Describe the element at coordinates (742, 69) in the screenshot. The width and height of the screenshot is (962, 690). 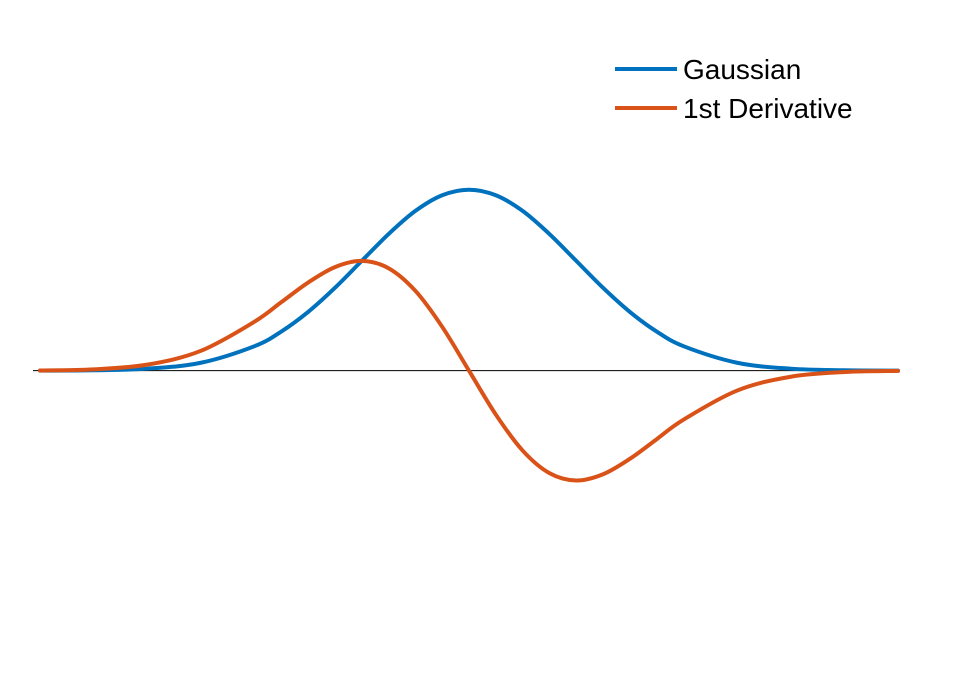
I see `legend-label-gaussian: Gaussian` at that location.